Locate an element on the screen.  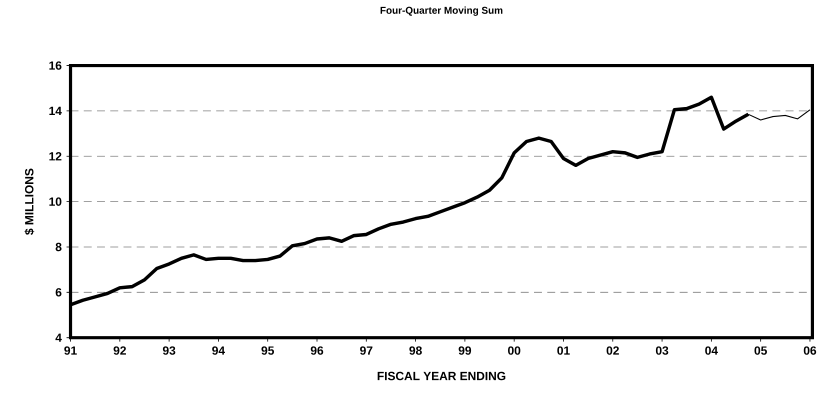
x-tick-label: 98 is located at coordinates (415, 350).